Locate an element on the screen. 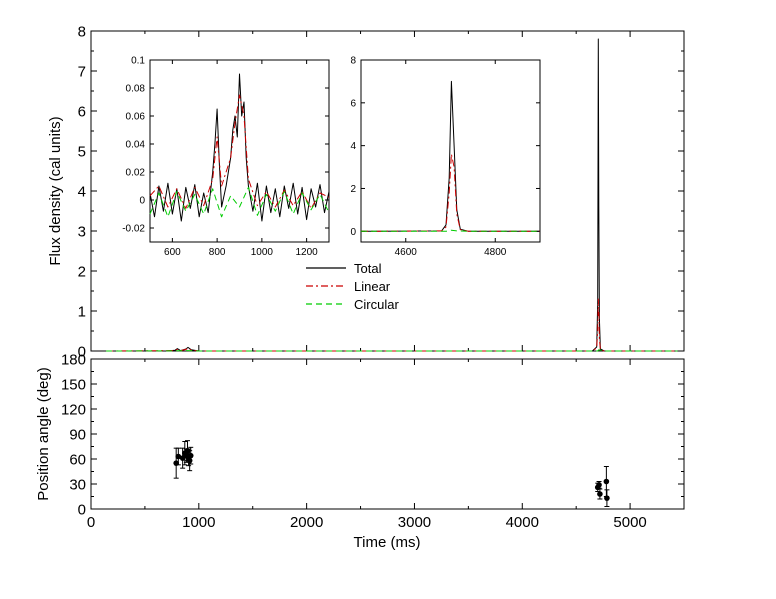 The width and height of the screenshot is (776, 599). y-tick-label-150: 150 is located at coordinates (73, 384).